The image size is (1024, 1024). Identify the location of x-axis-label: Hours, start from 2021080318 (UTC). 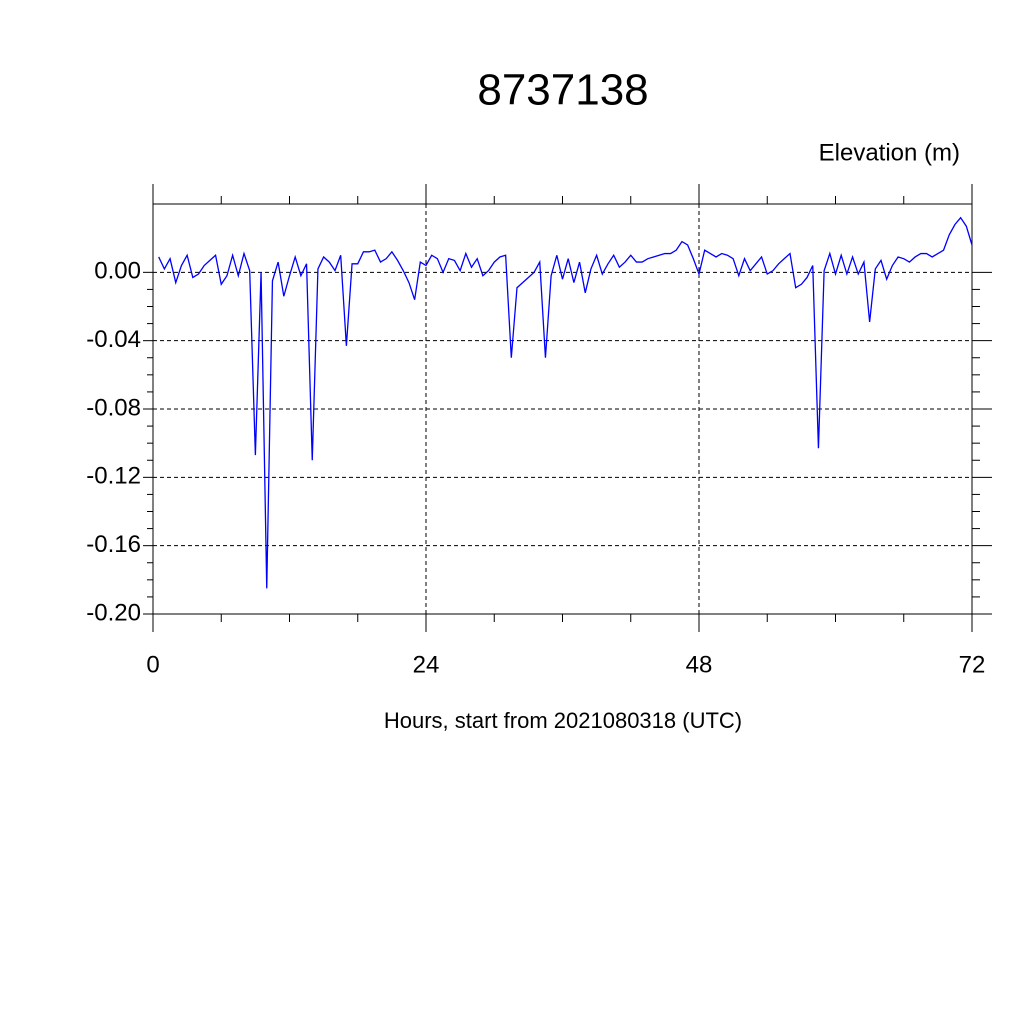
(563, 720).